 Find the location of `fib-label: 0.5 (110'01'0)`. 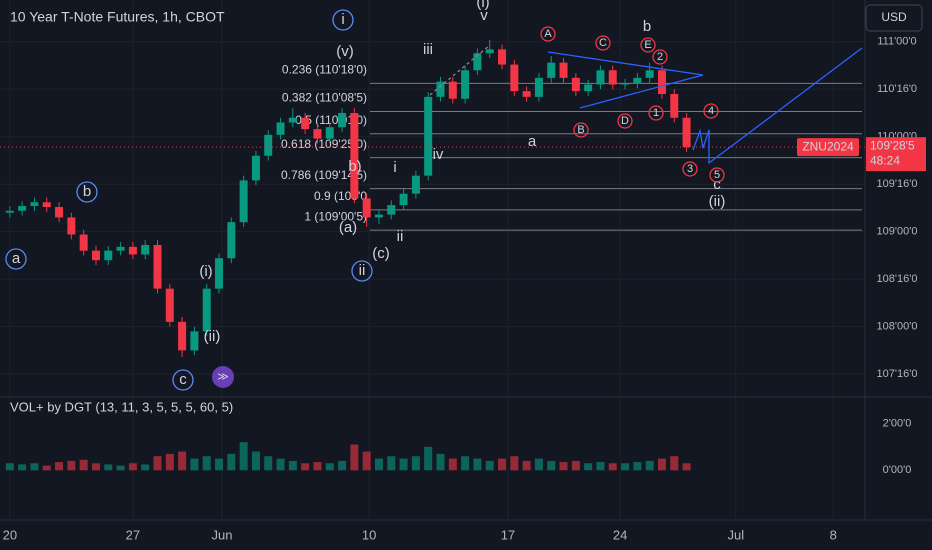

fib-label: 0.5 (110'01'0) is located at coordinates (331, 120).